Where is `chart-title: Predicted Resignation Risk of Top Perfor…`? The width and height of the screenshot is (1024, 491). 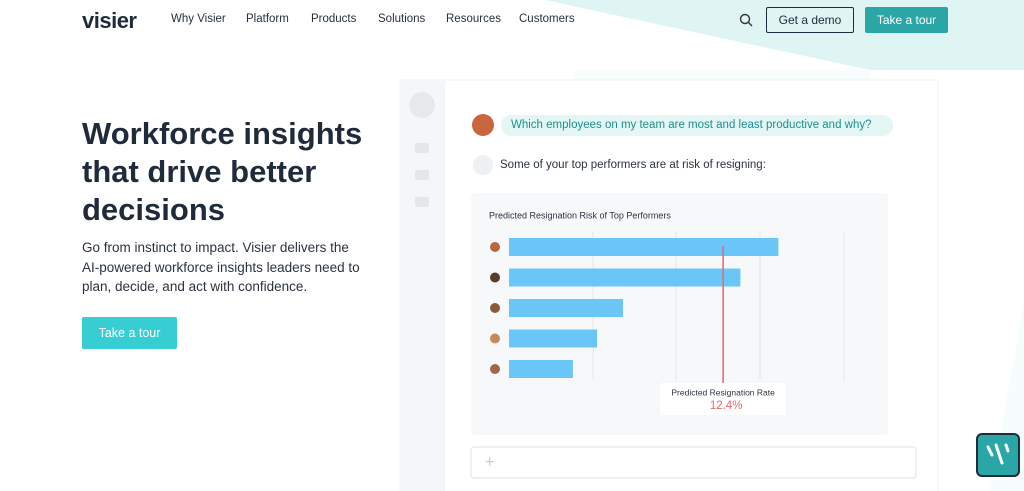 chart-title: Predicted Resignation Risk of Top Perfor… is located at coordinates (580, 215).